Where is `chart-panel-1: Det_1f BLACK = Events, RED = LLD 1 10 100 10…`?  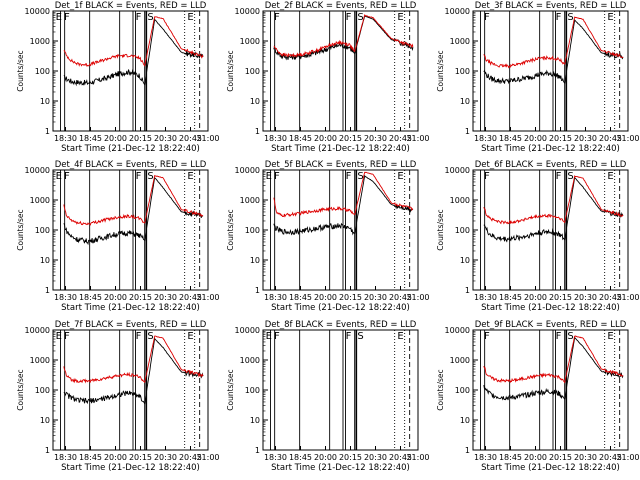
chart-panel-1: Det_1f BLACK = Events, RED = LLD 1 10 100 10… is located at coordinates (118, 77).